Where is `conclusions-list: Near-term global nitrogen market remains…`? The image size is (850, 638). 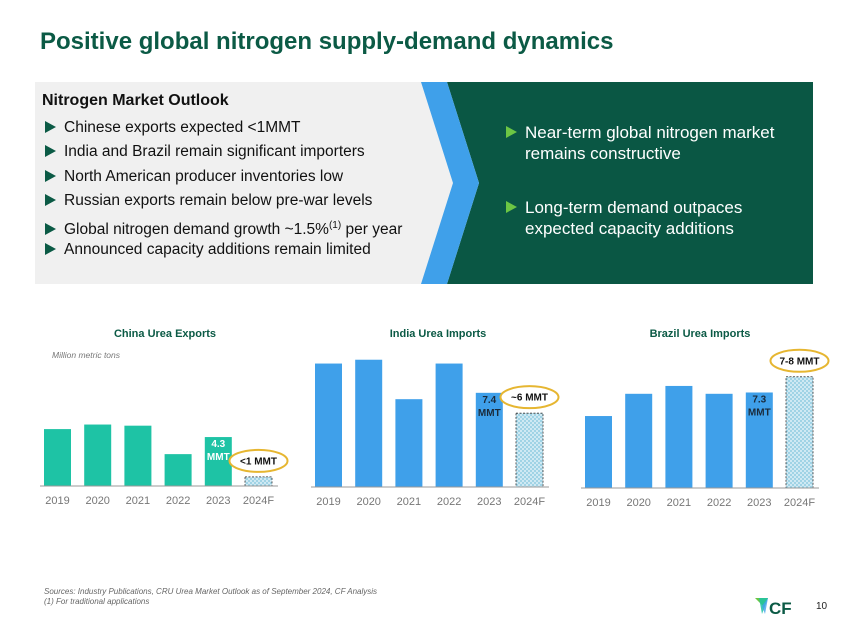
conclusions-list: Near-term global nitrogen market remains… is located at coordinates (640, 197).